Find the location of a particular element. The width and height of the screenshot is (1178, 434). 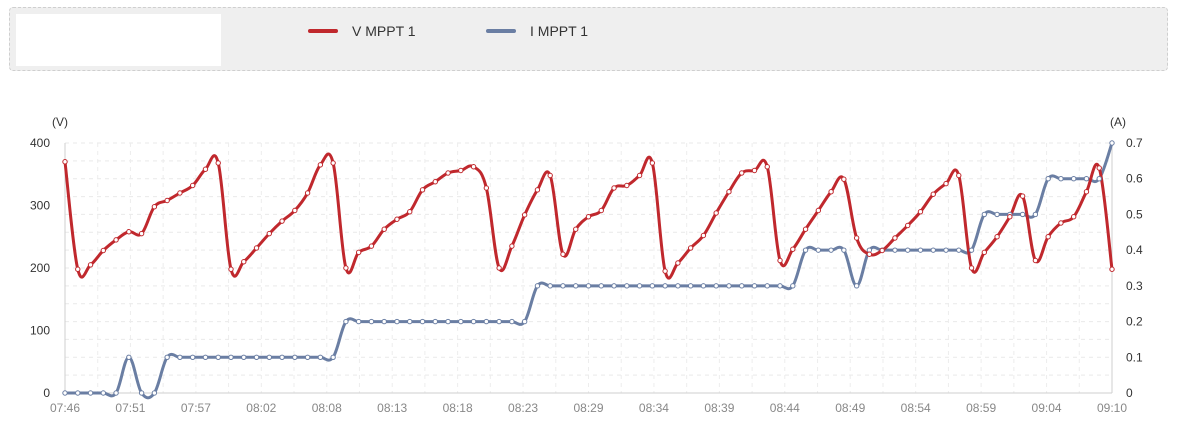

y-left-tick-label: 400 is located at coordinates (40, 143).